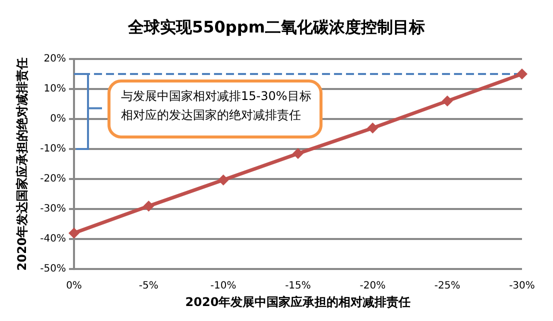 Image resolution: width=553 pixels, height=321 pixels. What do you see at coordinates (55, 89) in the screenshot?
I see `y-tick-label: 10%` at bounding box center [55, 89].